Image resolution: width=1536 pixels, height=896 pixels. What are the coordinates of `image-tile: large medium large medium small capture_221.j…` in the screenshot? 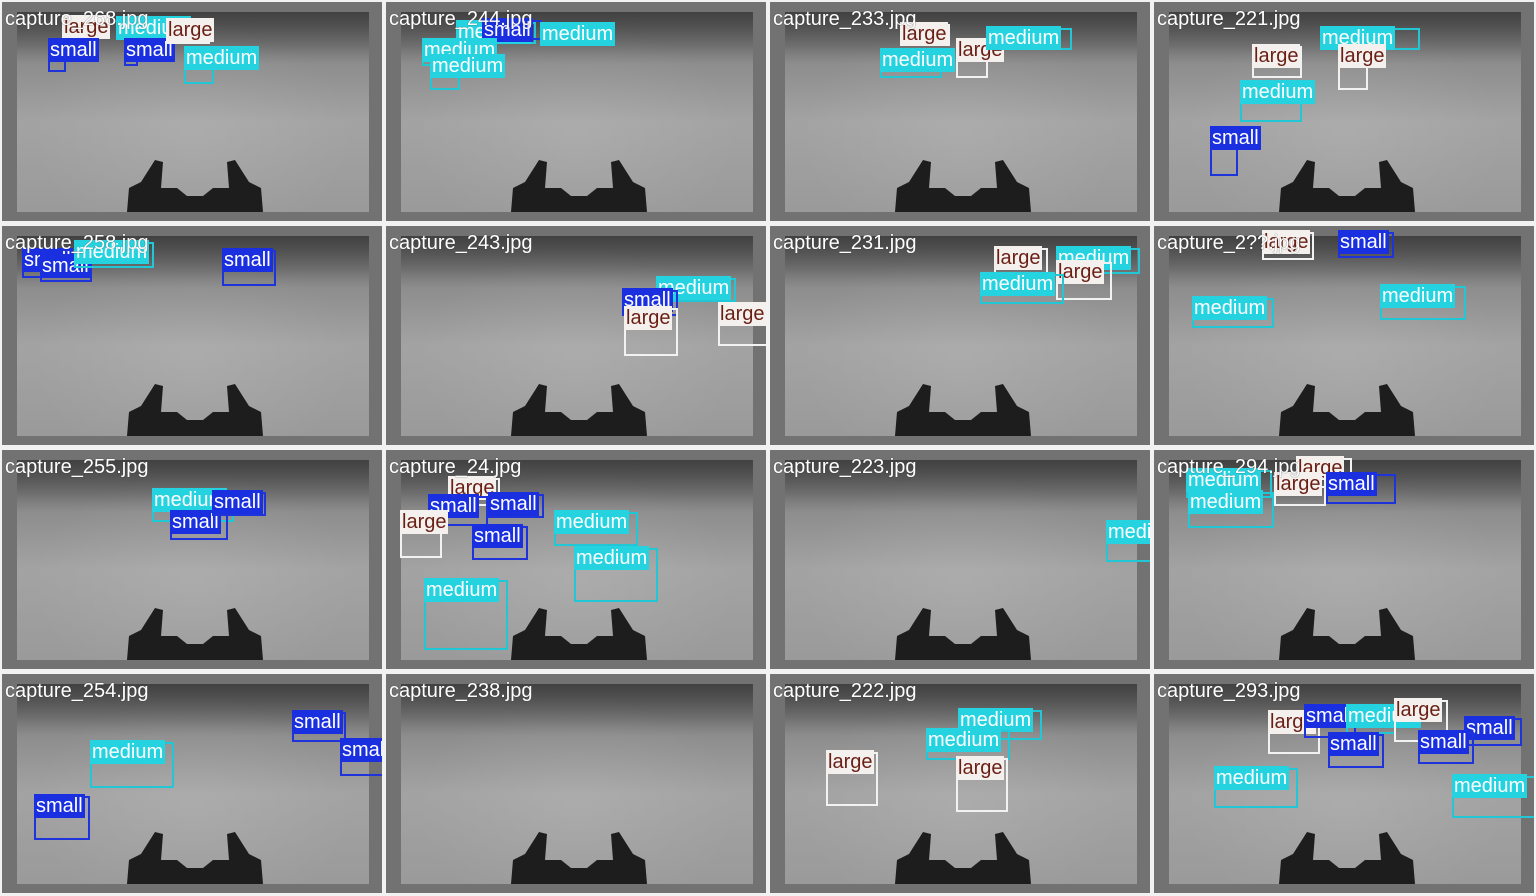 It's located at (1344, 111).